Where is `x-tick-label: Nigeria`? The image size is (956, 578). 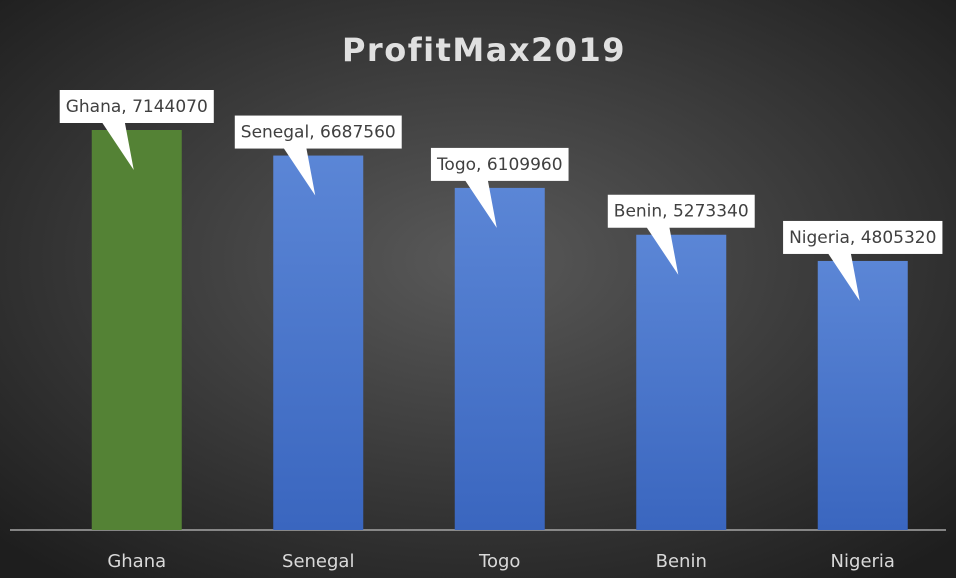
x-tick-label: Nigeria is located at coordinates (863, 561).